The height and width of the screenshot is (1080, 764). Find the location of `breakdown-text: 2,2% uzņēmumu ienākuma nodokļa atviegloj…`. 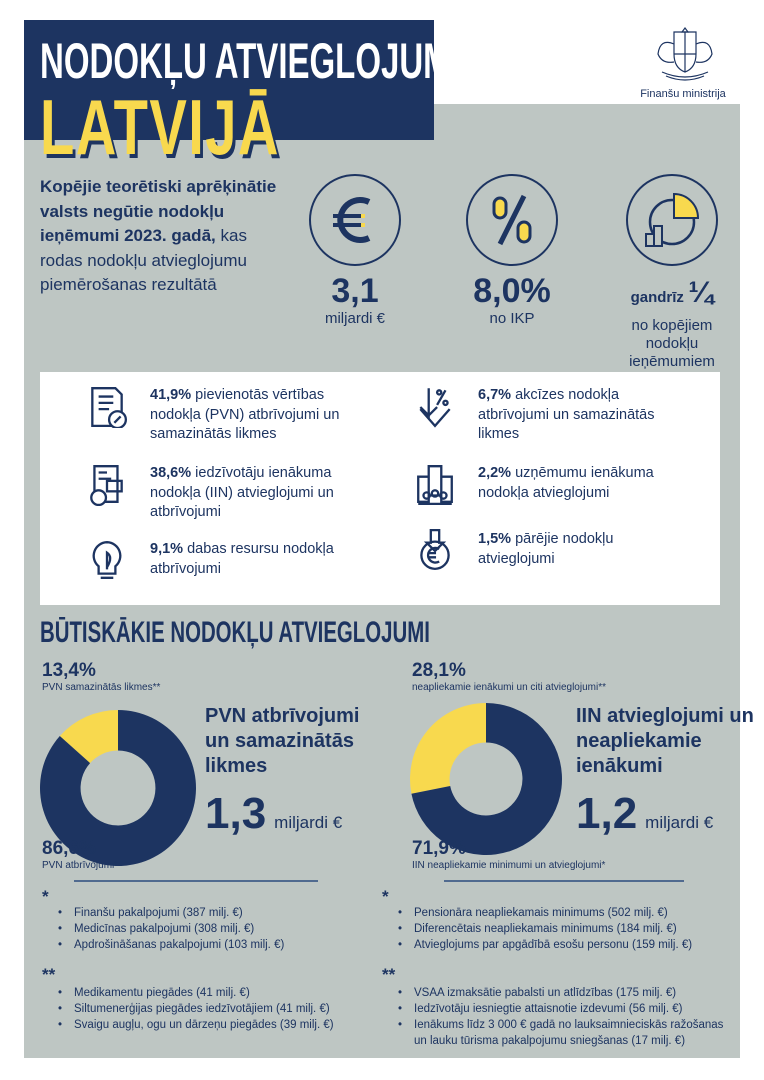

breakdown-text: 2,2% uzņēmumu ienākuma nodokļa atviegloj… is located at coordinates (583, 482).